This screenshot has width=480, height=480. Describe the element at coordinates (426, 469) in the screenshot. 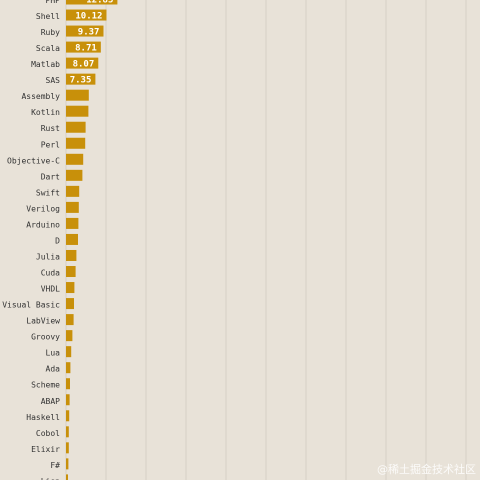

I see `watermark-text: @稀土掘金技术社区` at that location.